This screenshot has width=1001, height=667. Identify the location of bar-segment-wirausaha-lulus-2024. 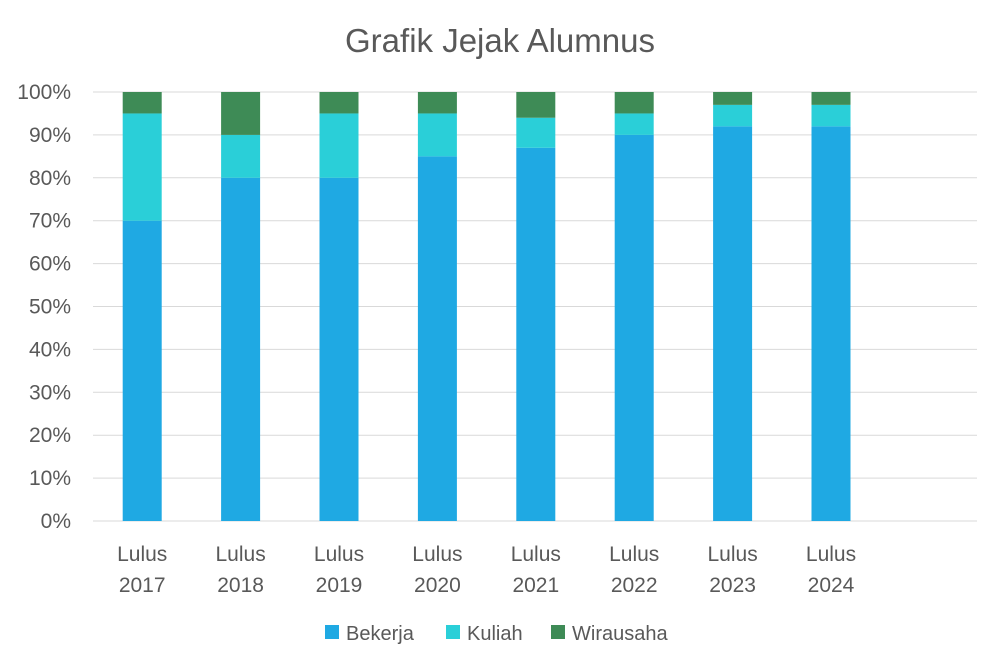
(831, 98).